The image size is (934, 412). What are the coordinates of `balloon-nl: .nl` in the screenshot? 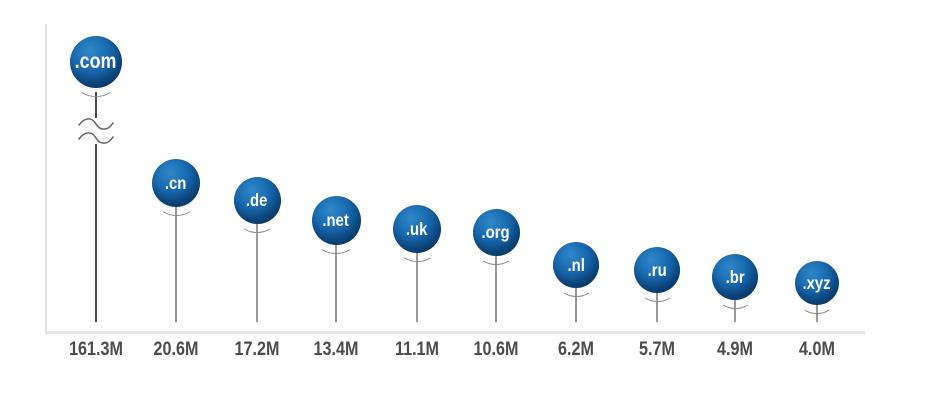 It's located at (576, 265).